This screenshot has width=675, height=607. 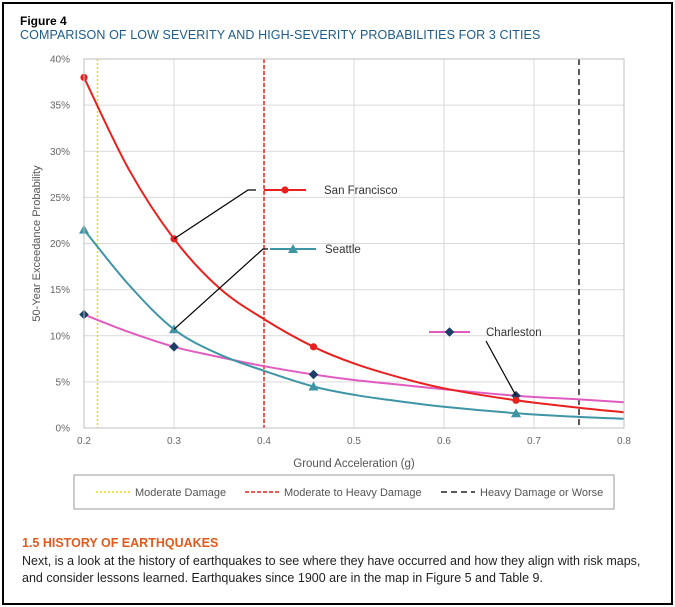 What do you see at coordinates (624, 441) in the screenshot?
I see `x-tick-label: 0.8` at bounding box center [624, 441].